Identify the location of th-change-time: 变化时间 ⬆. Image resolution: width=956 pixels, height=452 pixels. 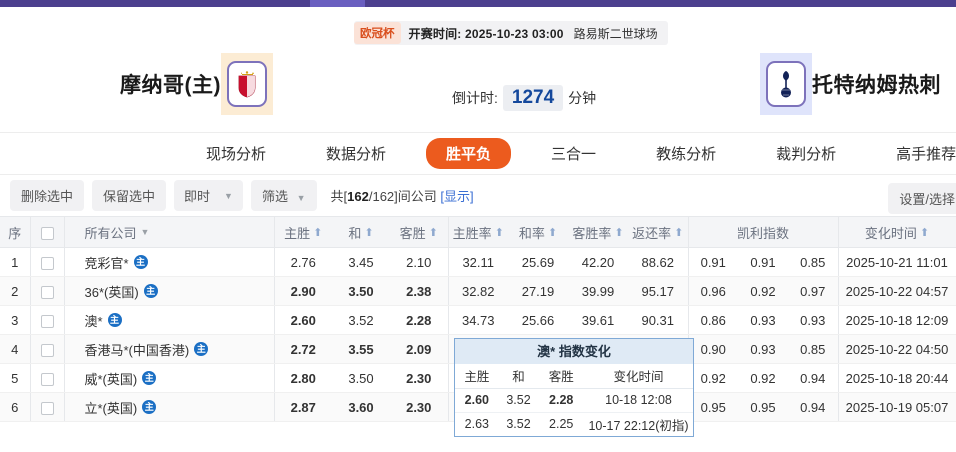
(896, 232).